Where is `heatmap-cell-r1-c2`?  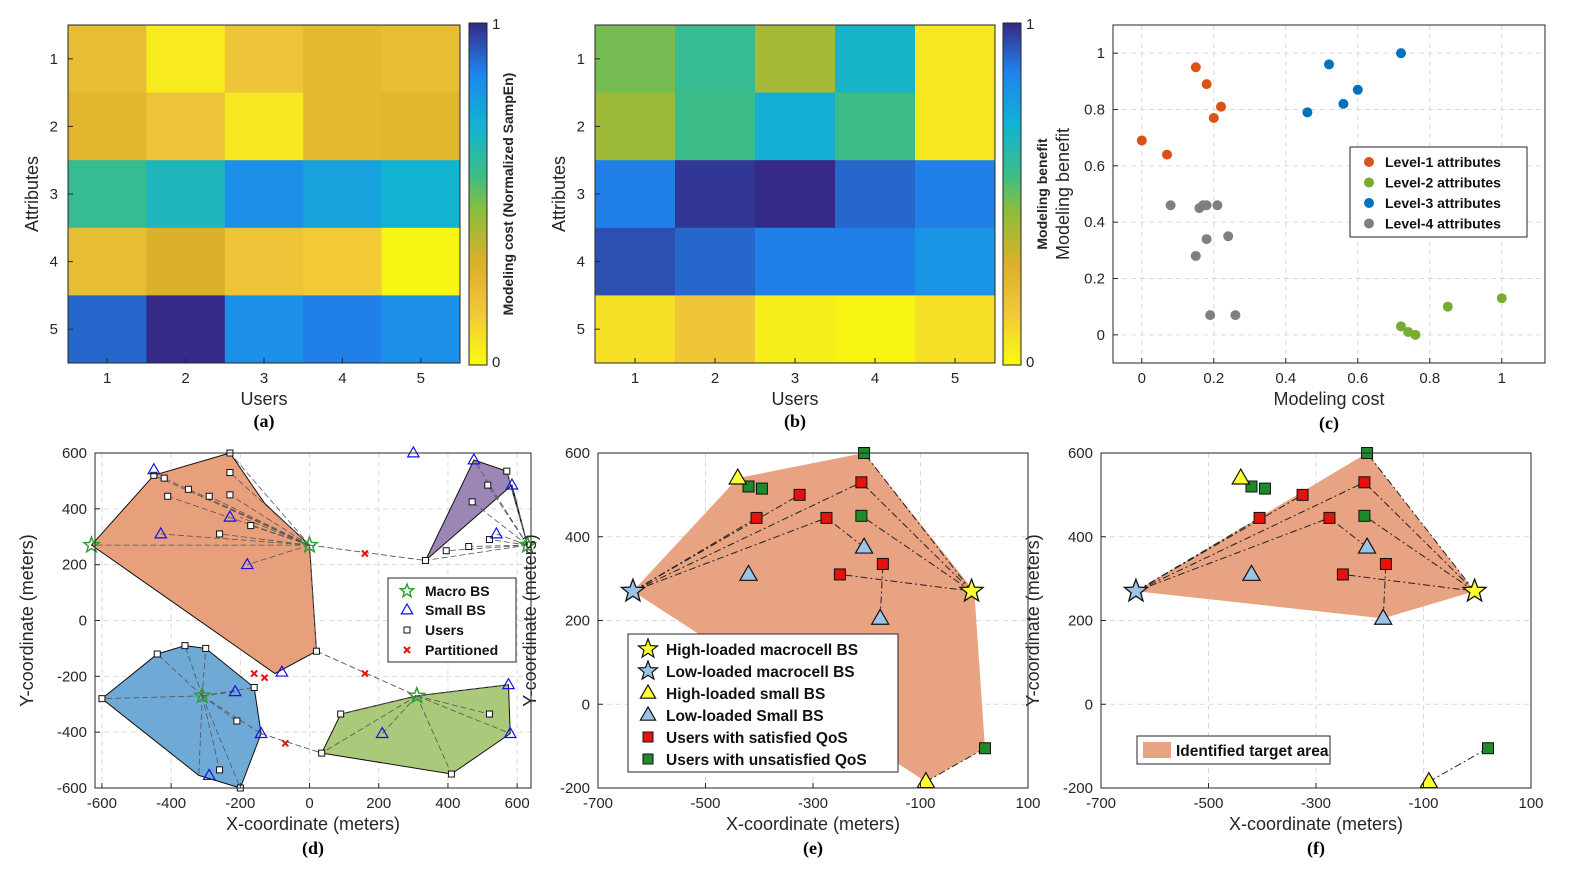 heatmap-cell-r1-c2 is located at coordinates (186, 59).